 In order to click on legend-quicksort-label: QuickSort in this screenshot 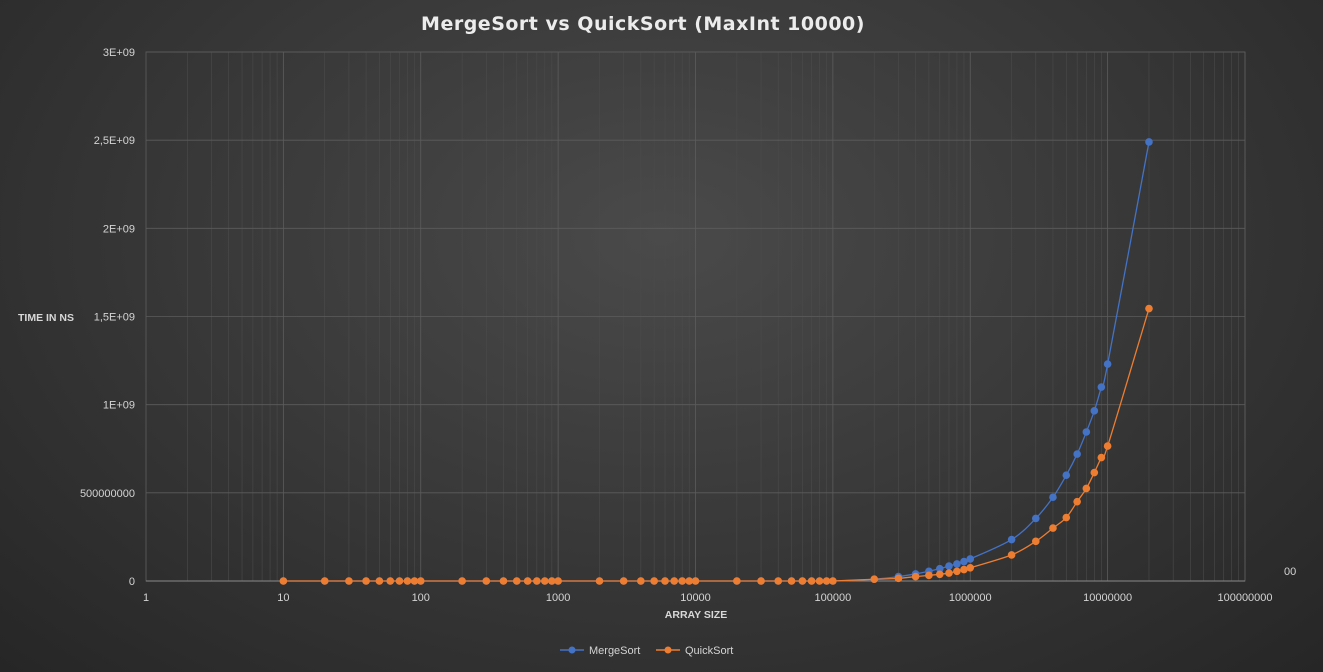, I will do `click(709, 651)`.